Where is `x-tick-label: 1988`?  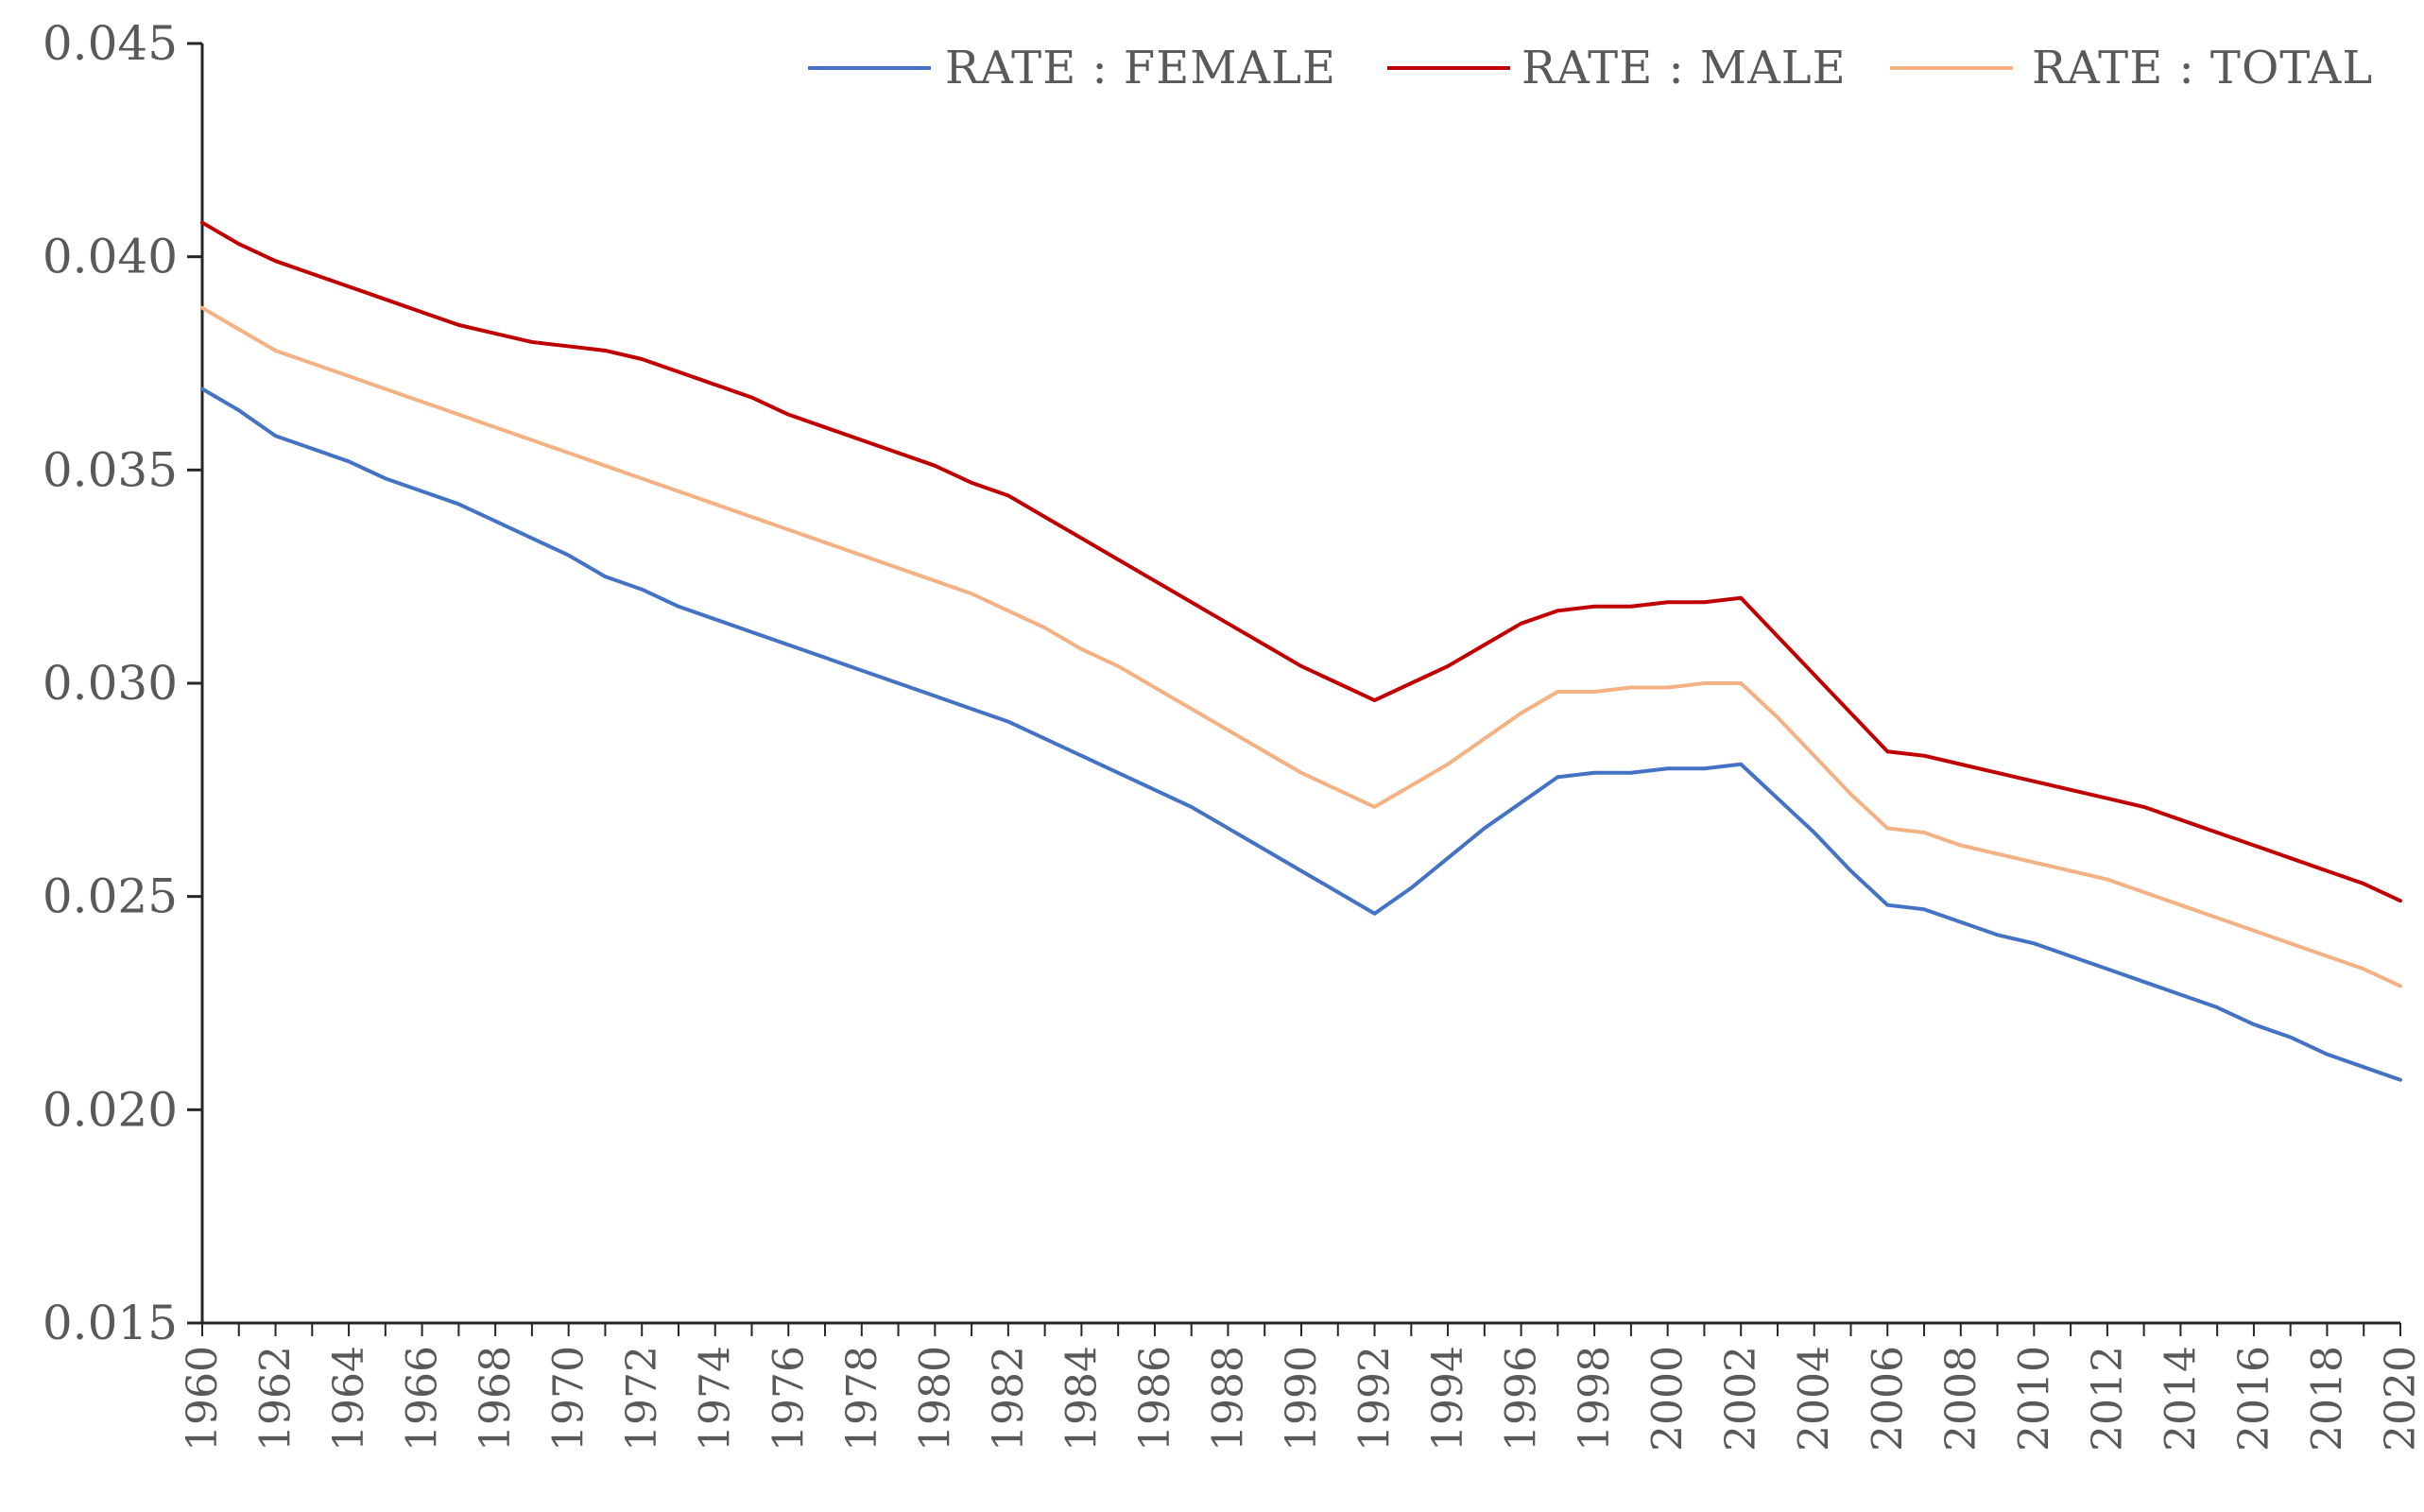 x-tick-label: 1988 is located at coordinates (1228, 1399).